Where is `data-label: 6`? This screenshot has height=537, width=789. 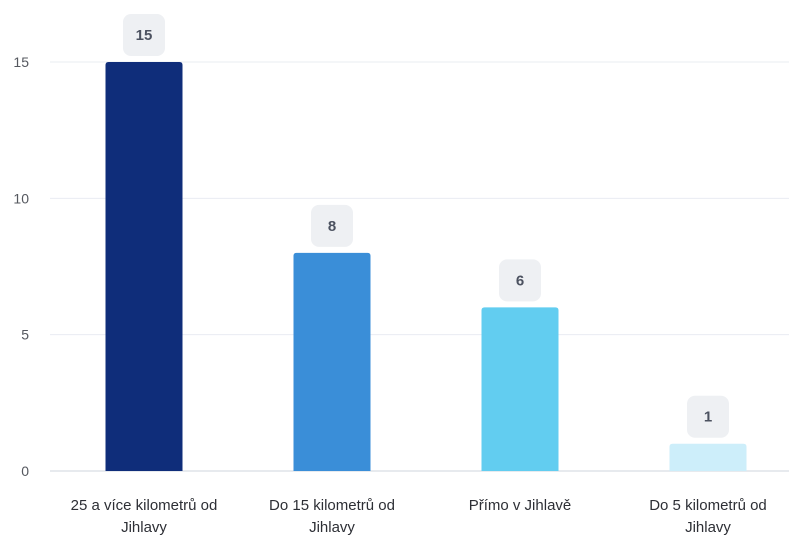 data-label: 6 is located at coordinates (520, 280).